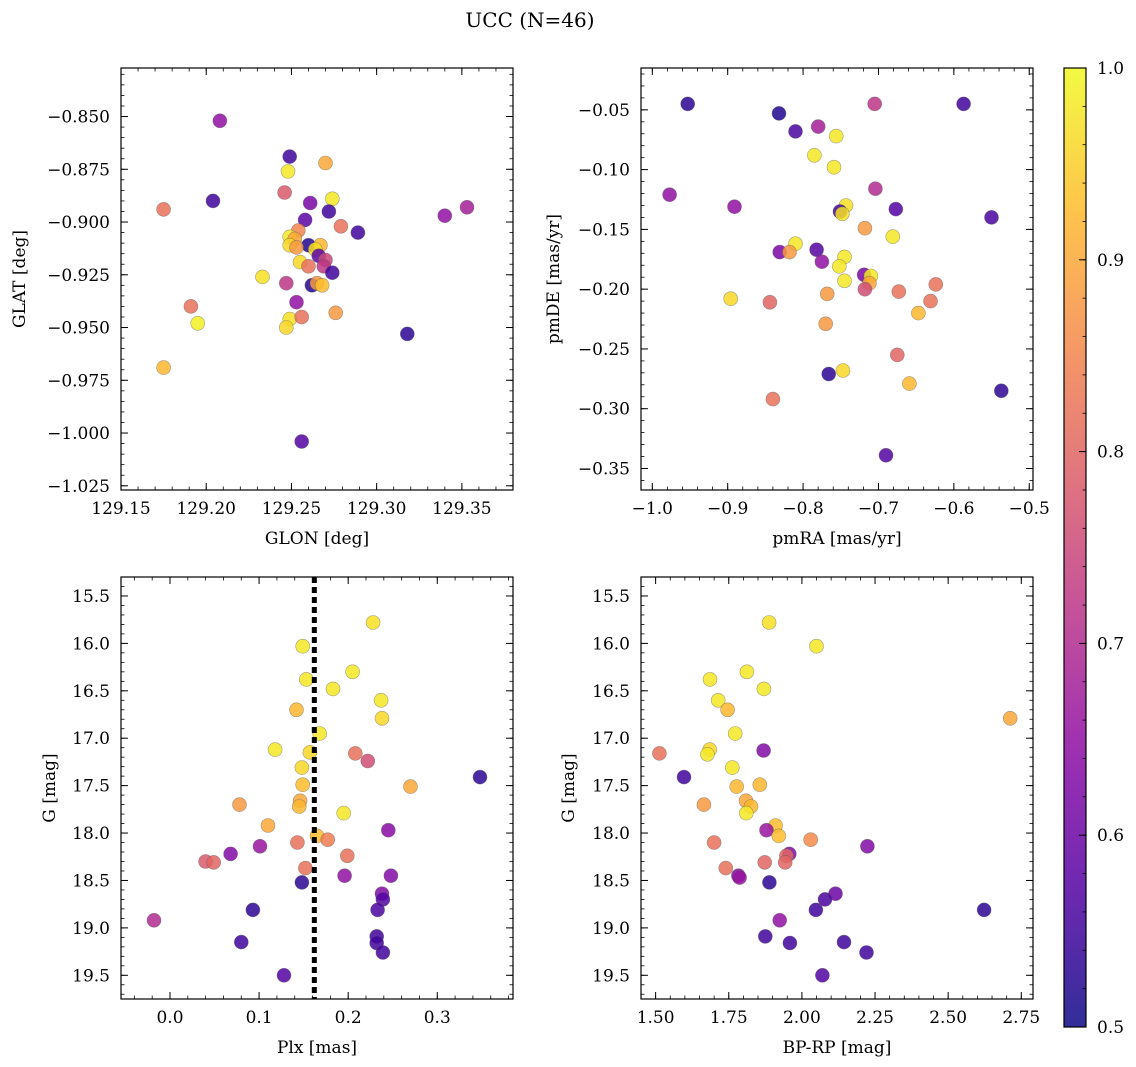 This screenshot has width=1136, height=1067. I want to click on y-tick-label: −0.10, so click(604, 171).